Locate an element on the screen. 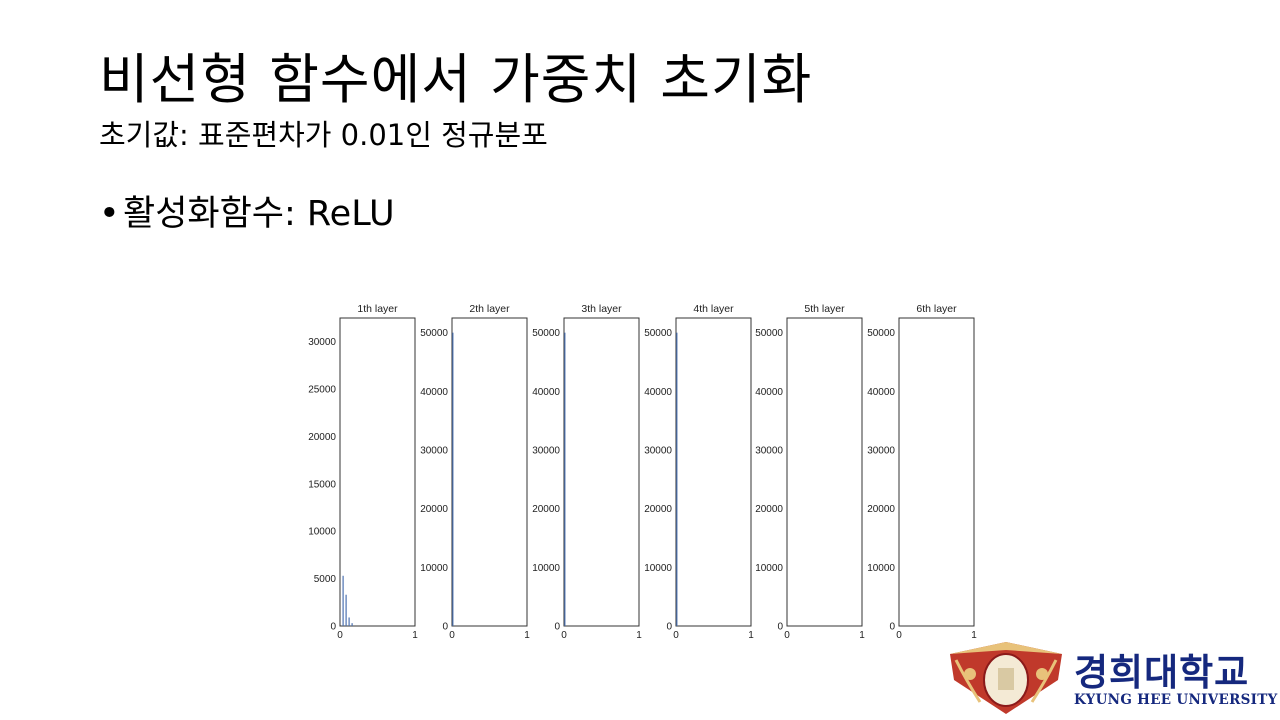 Image resolution: width=1280 pixels, height=720 pixels. panel-6-ytick-label: 10000 is located at coordinates (881, 568).